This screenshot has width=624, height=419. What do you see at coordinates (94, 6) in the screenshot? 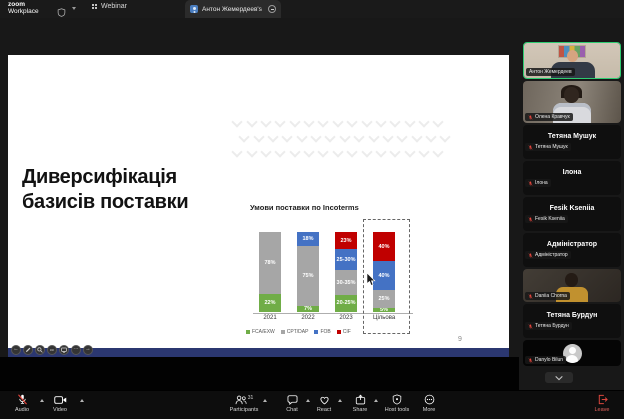
I see `webinar-icon` at bounding box center [94, 6].